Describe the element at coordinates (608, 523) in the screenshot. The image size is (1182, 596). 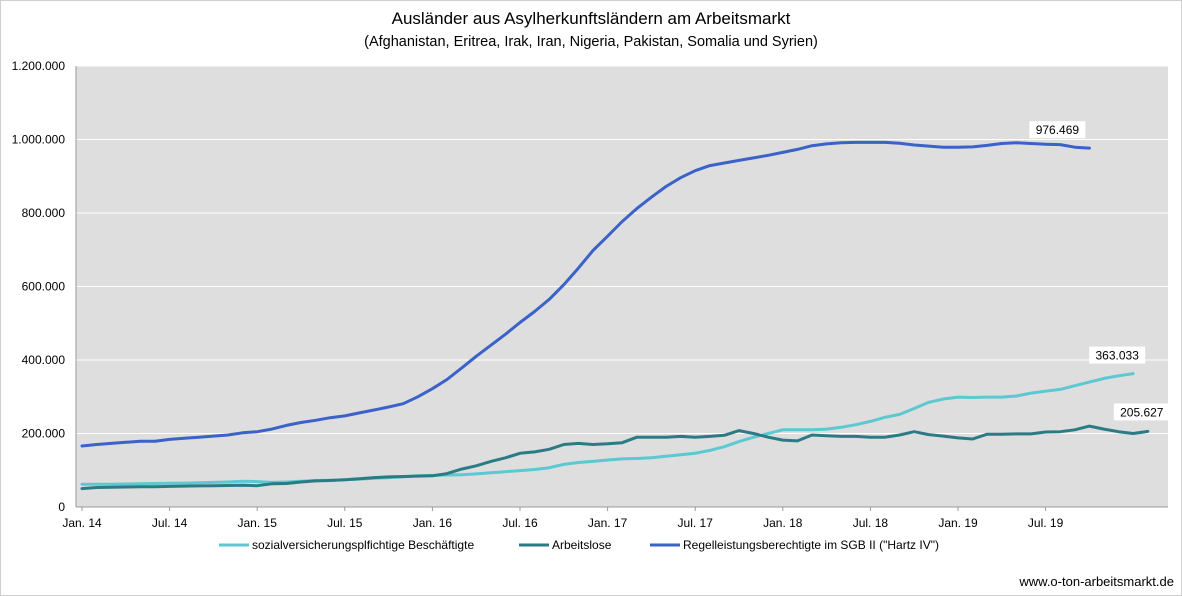
I see `x-tick-label: Jan. 17` at that location.